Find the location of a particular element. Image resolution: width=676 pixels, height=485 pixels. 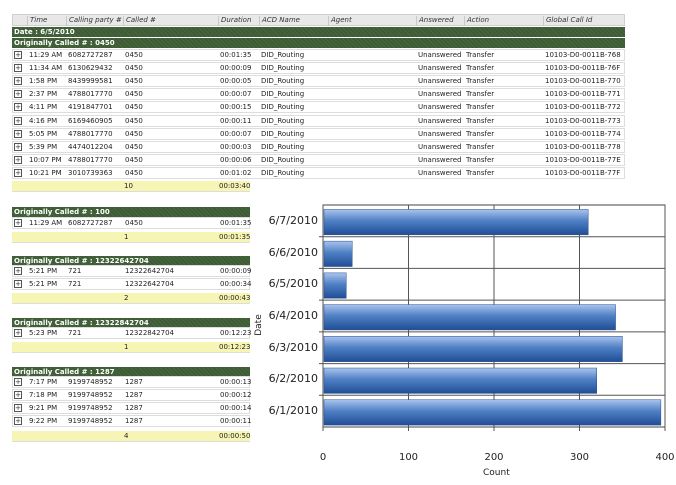

table-cell: 3010739363 is located at coordinates (90, 172).